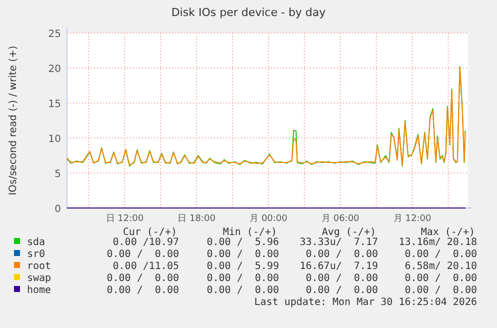  Describe the element at coordinates (339, 266) in the screenshot. I see `text: 16.67u/ 7.19` at that location.